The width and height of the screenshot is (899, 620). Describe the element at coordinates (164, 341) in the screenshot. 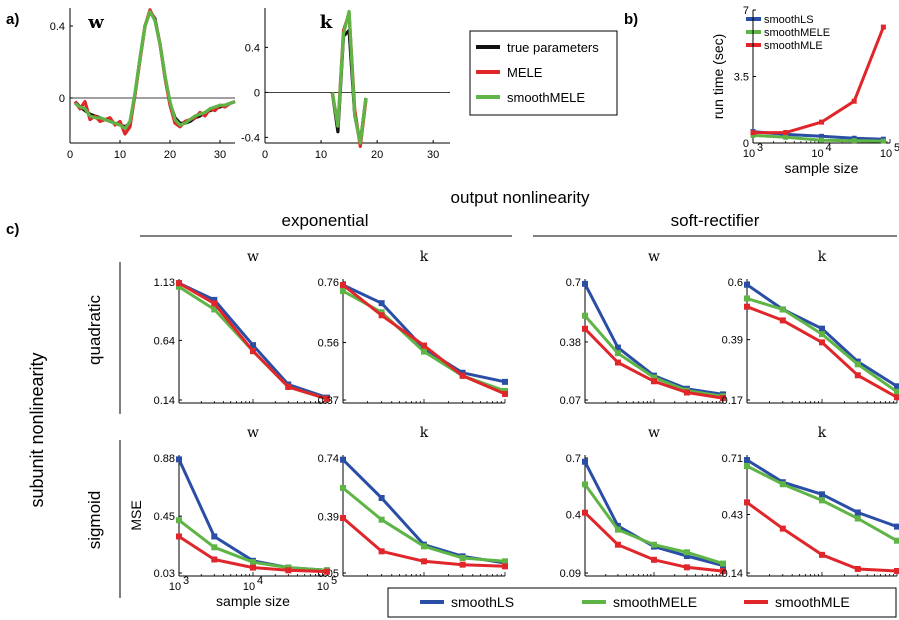

I see `y-tick-label: 0.64` at that location.